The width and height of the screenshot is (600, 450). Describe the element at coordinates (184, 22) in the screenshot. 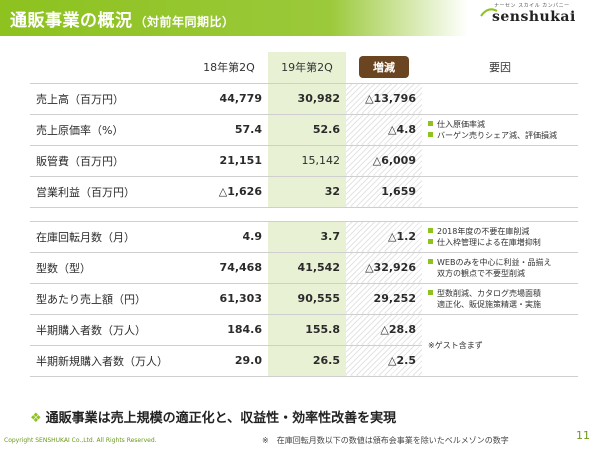

I see `title-subtitle: （対前年同期比）` at that location.